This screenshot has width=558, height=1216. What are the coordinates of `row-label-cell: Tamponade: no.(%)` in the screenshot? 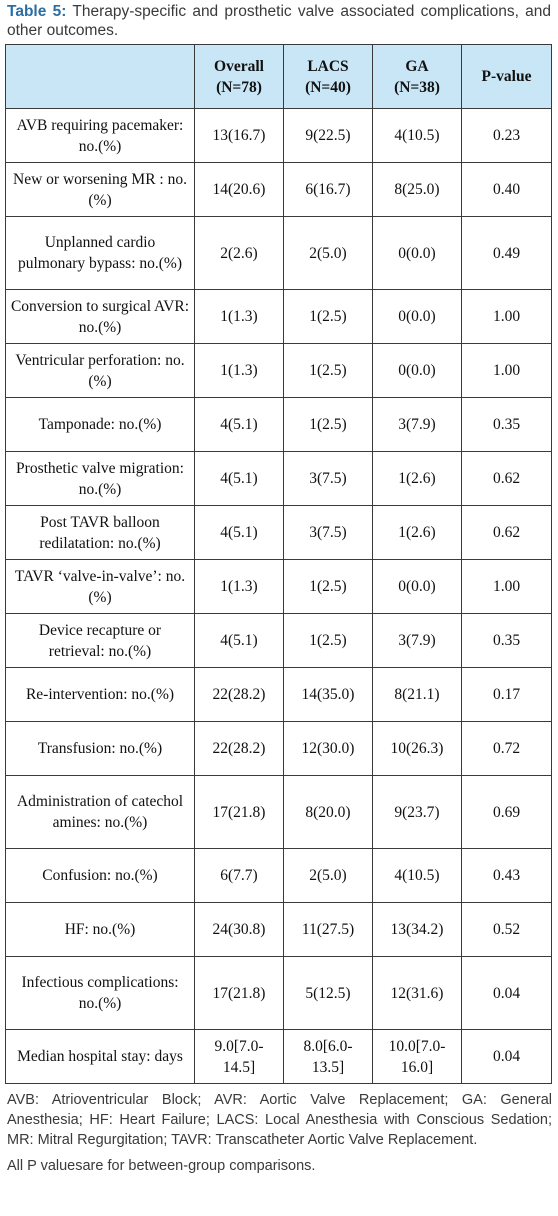 It's located at (100, 424).